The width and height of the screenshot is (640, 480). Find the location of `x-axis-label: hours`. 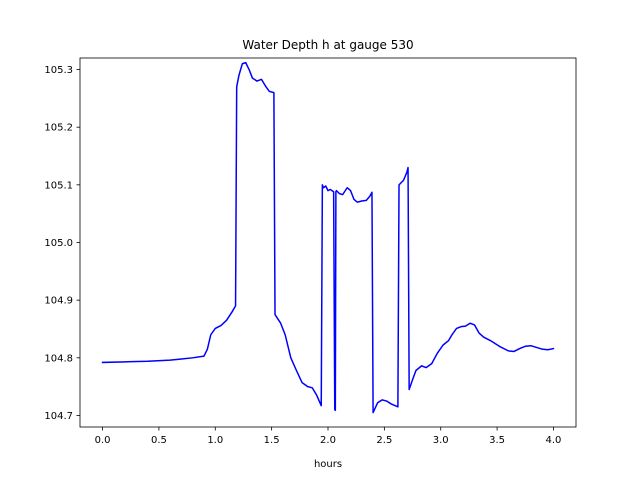

x-axis-label: hours is located at coordinates (328, 464).